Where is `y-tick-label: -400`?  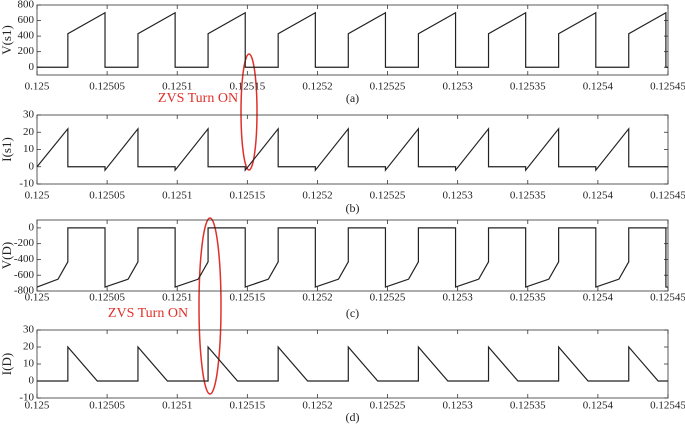 y-tick-label: -400 is located at coordinates (24, 259).